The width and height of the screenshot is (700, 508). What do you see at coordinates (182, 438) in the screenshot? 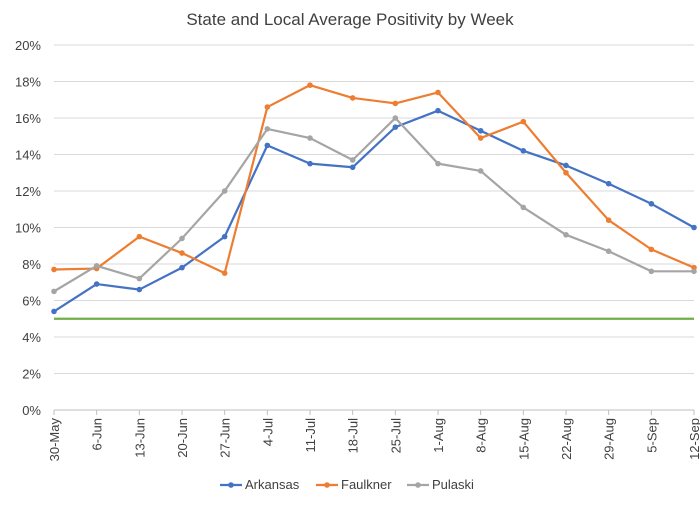
I see `x-tick-label: 20-Jun` at bounding box center [182, 438].